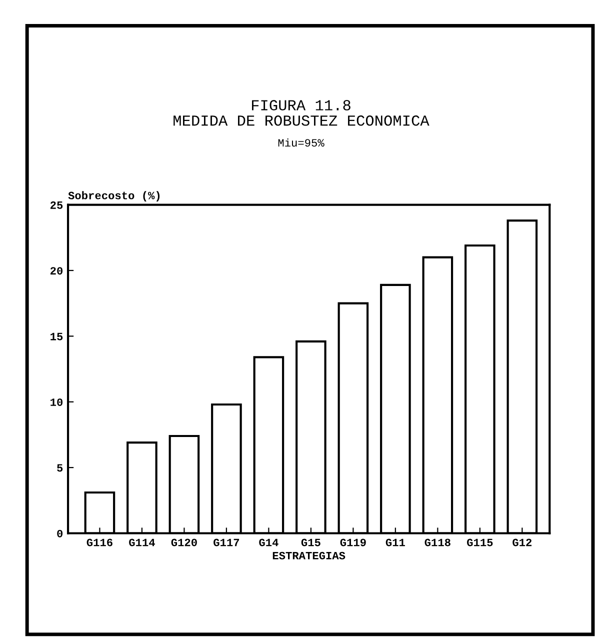 This screenshot has width=602, height=644. Describe the element at coordinates (227, 542) in the screenshot. I see `x-tick-label: G117` at that location.